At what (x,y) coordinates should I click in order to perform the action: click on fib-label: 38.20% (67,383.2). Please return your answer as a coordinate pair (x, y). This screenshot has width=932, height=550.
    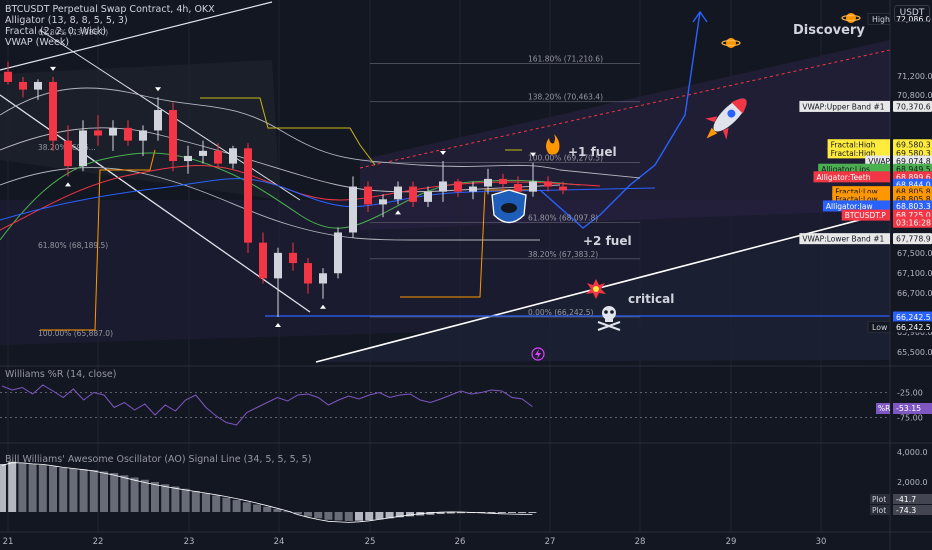
    Looking at the image, I should click on (563, 254).